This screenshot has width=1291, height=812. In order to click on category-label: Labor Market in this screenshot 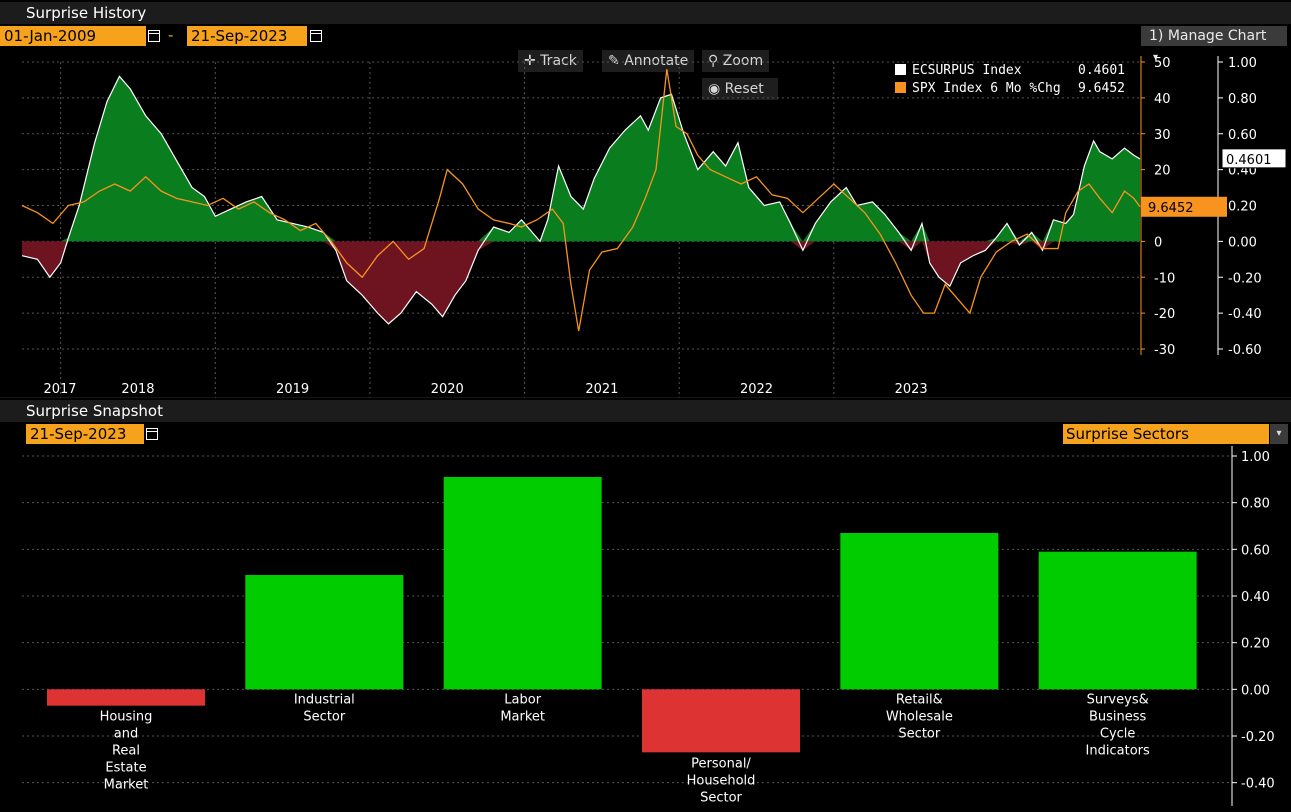, I will do `click(522, 708)`.